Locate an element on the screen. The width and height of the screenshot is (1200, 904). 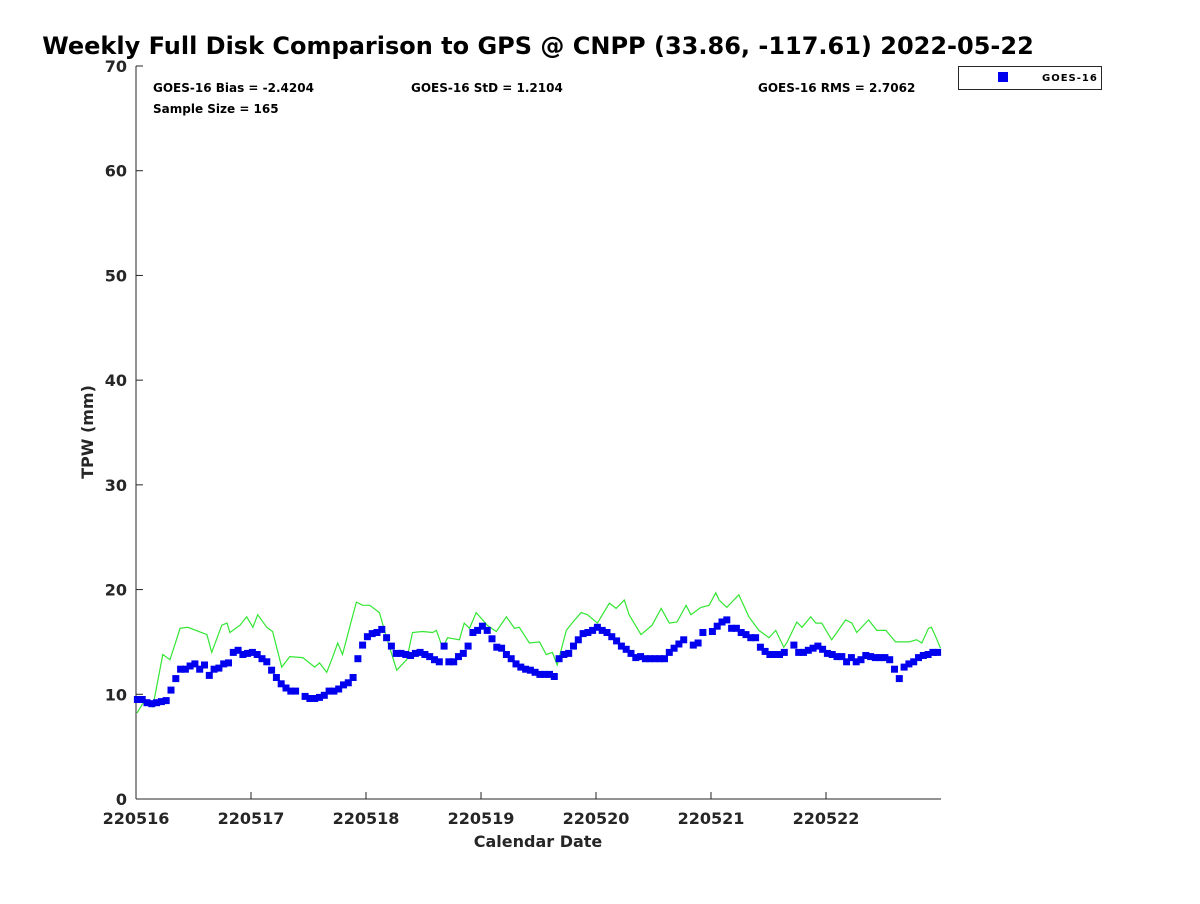
y-tick-label: 70 is located at coordinates (116, 66).